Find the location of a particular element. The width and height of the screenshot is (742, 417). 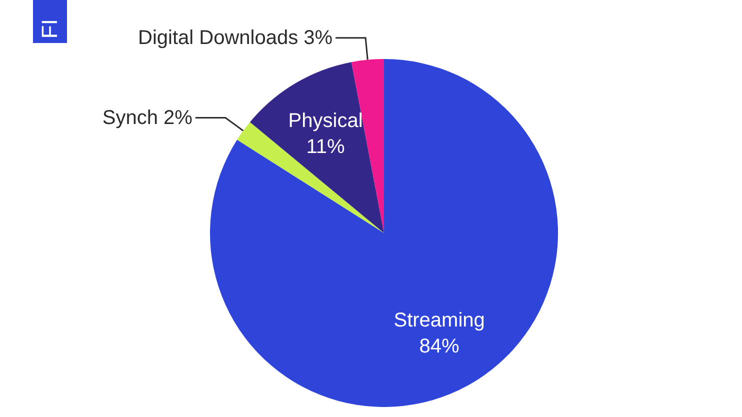

data-label: 11% is located at coordinates (326, 147).